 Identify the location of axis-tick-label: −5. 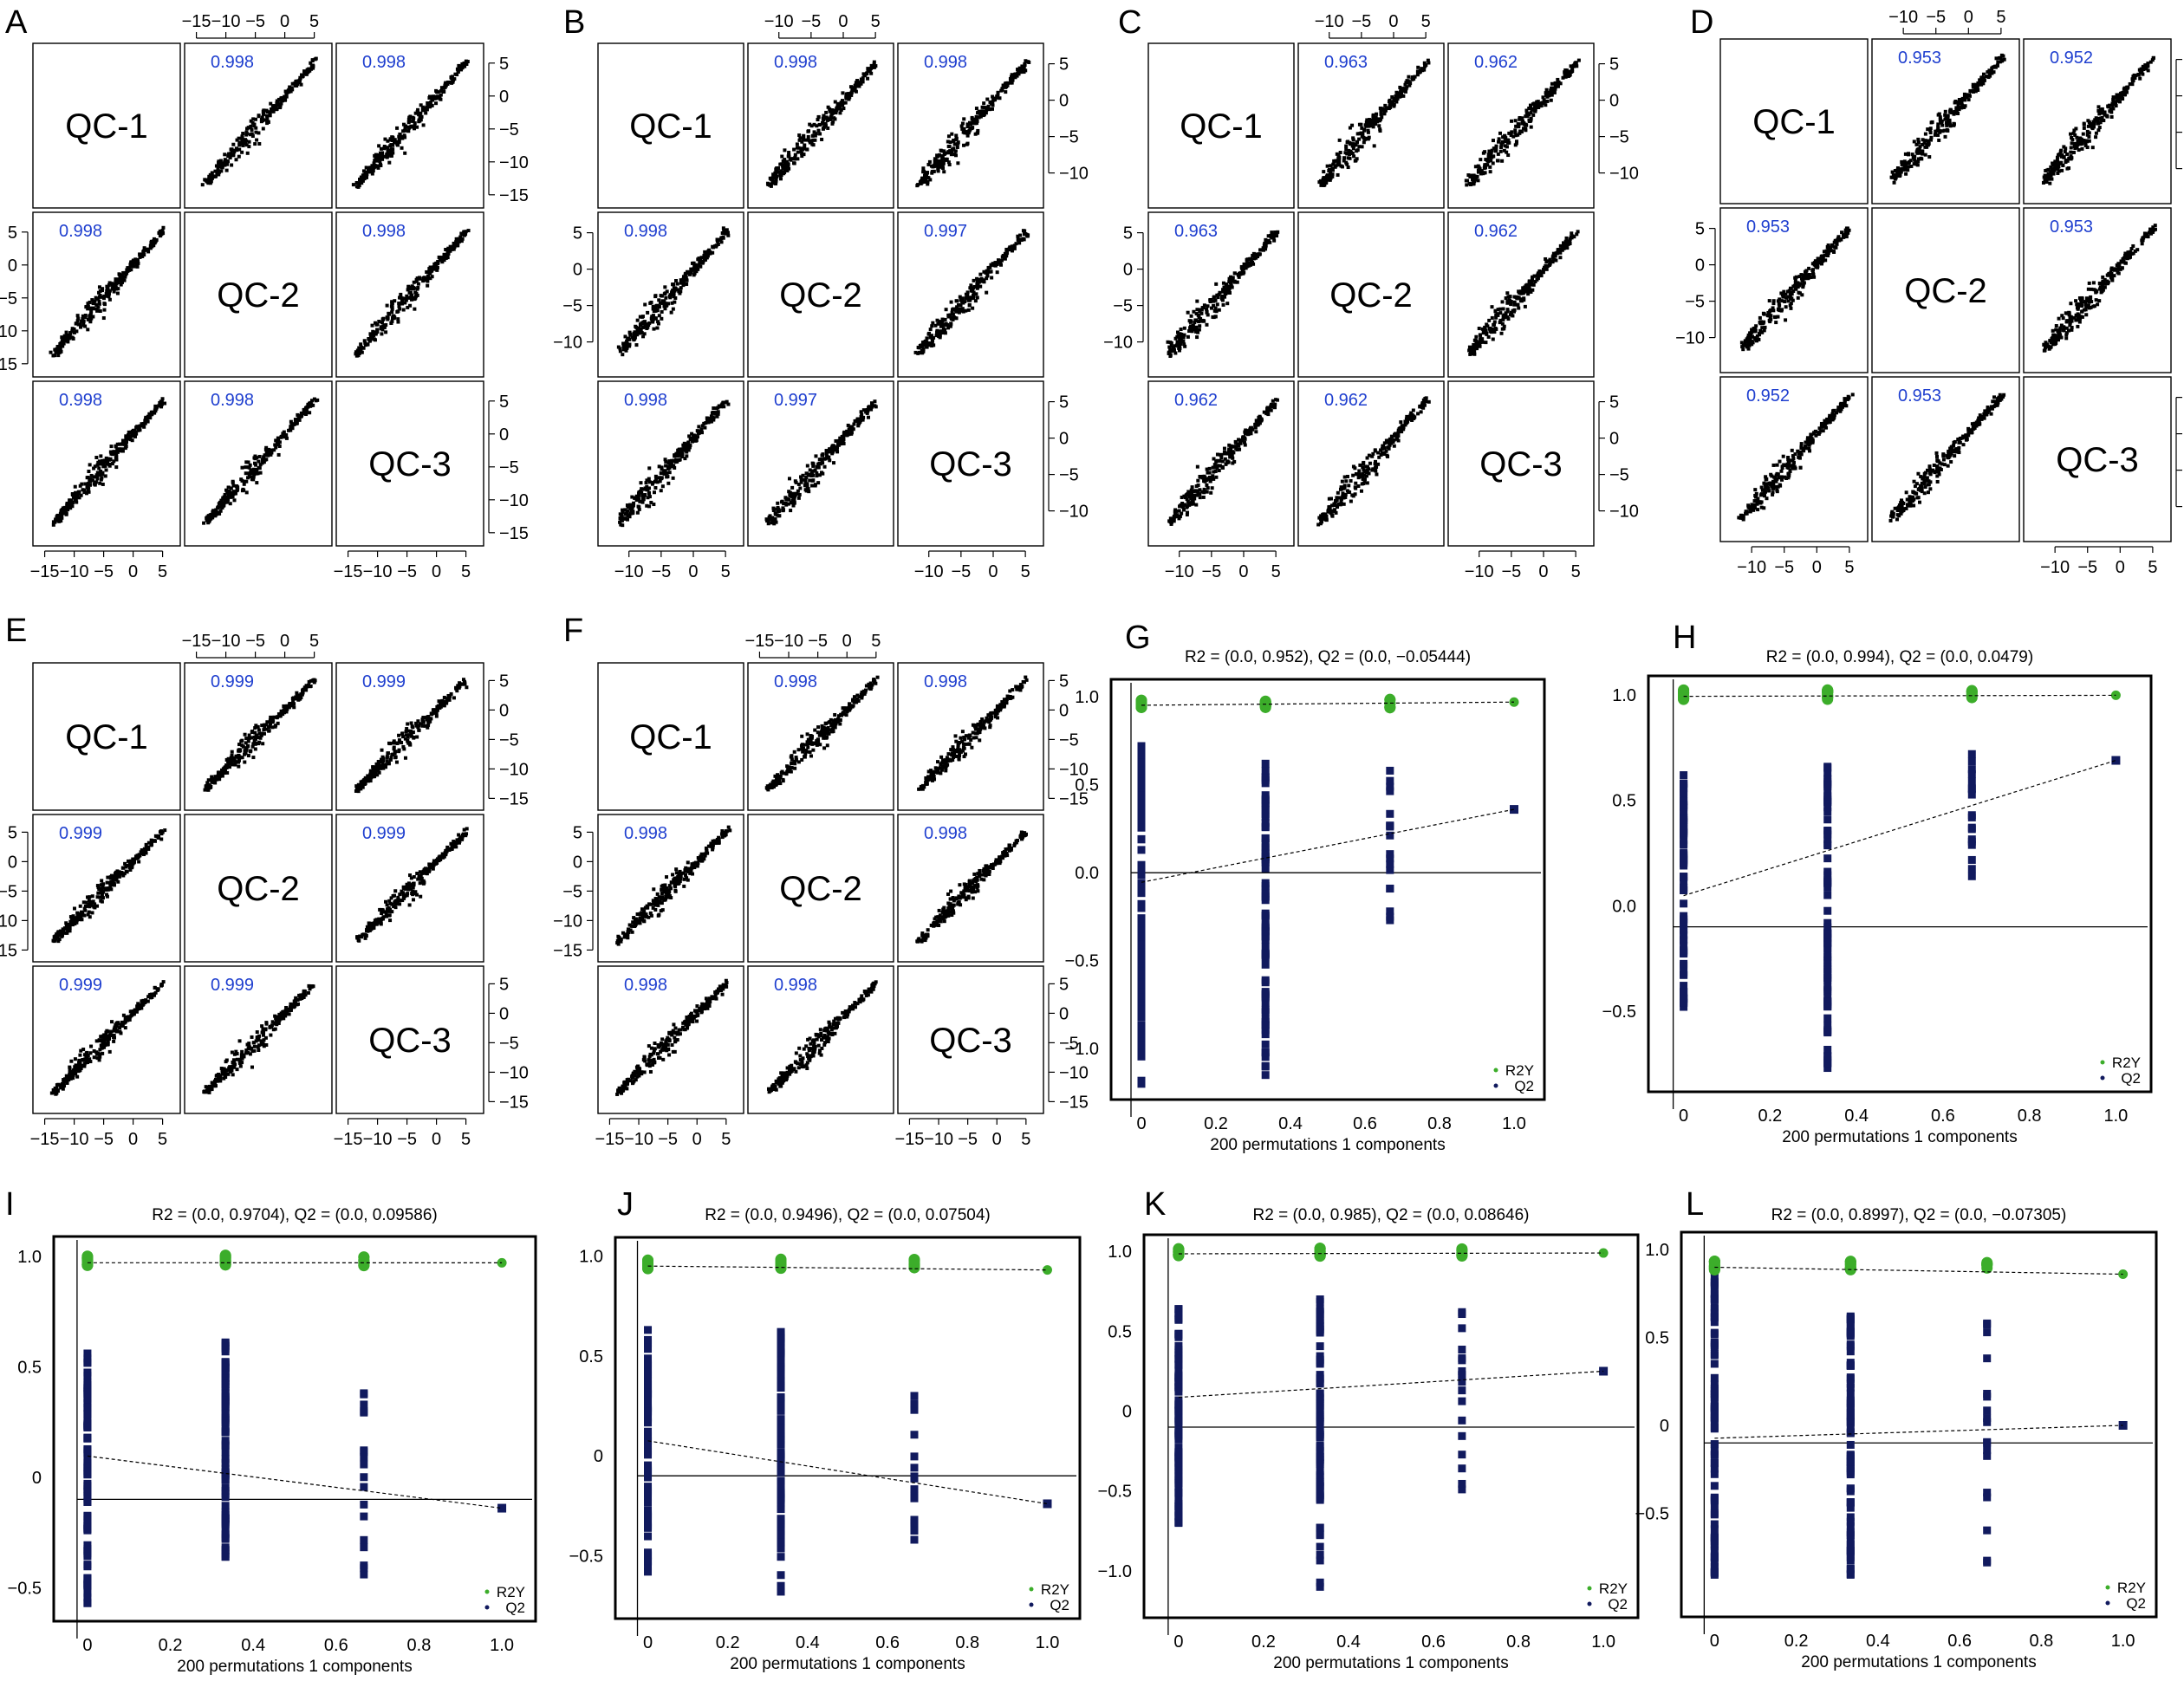
(509, 468).